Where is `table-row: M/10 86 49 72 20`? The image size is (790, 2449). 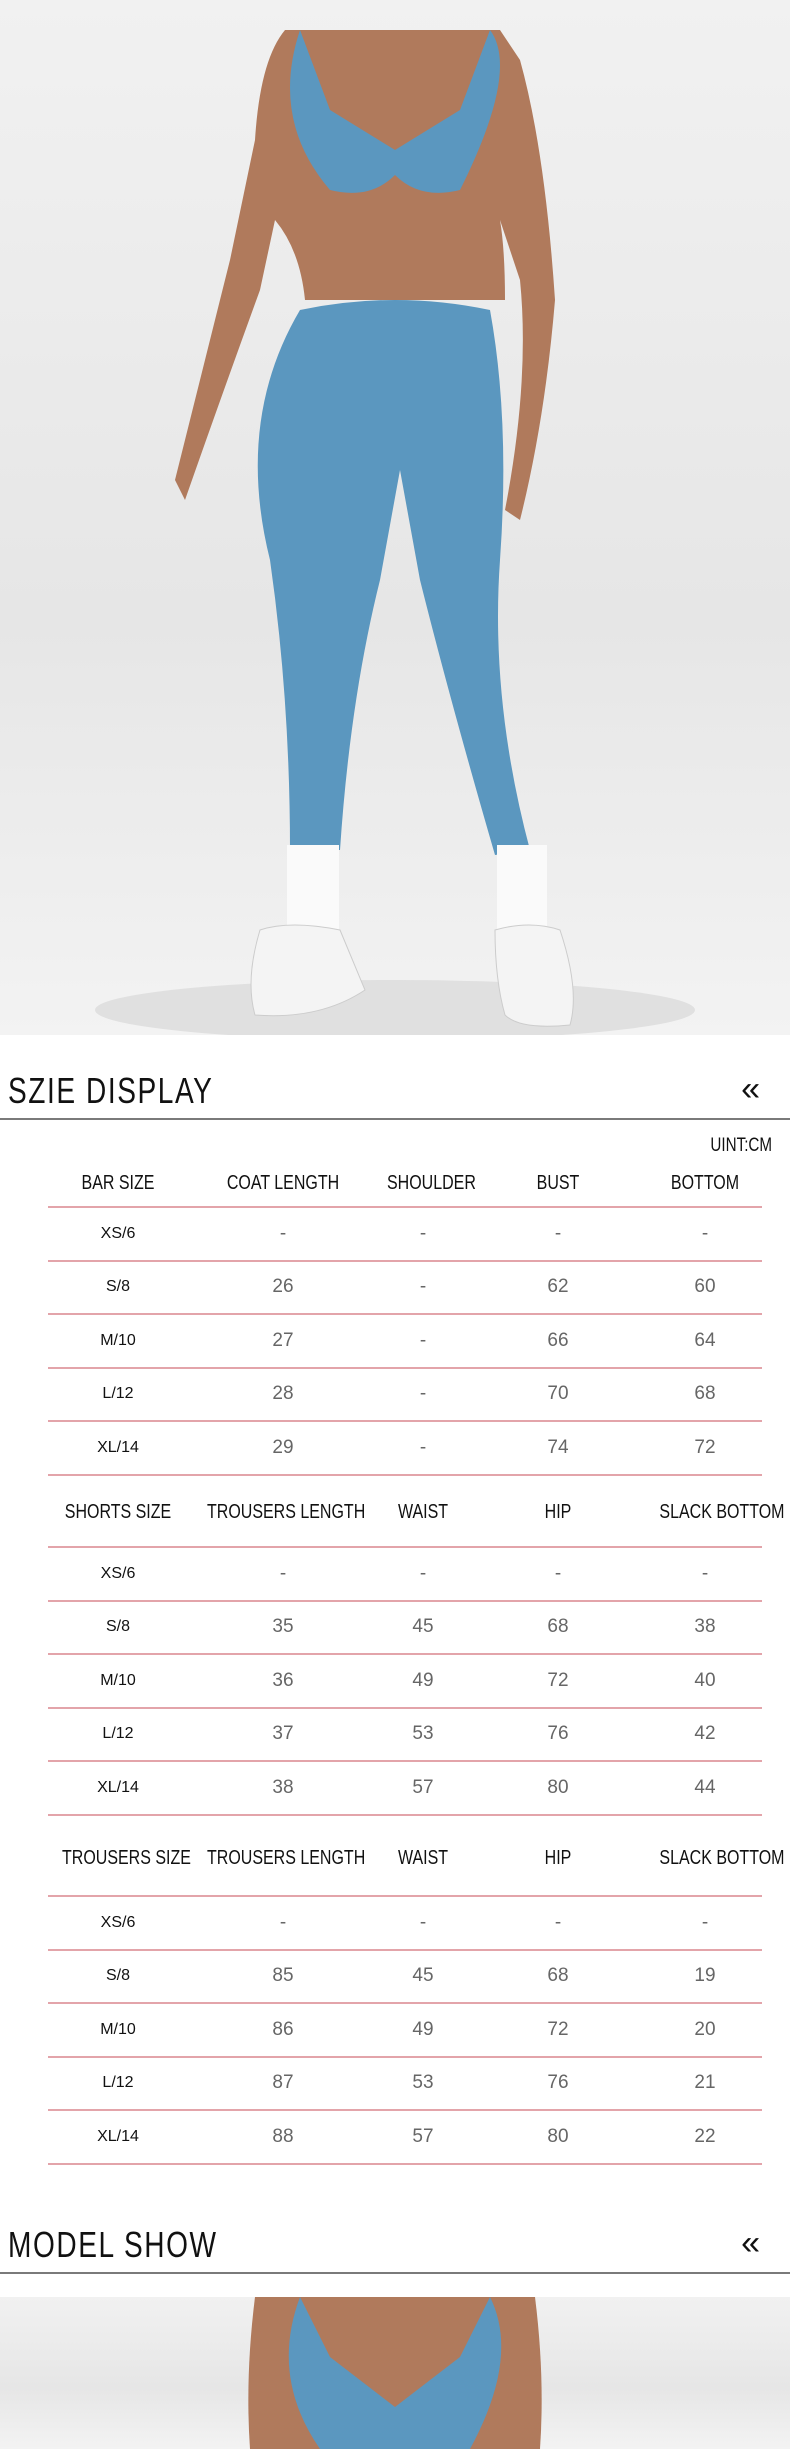 table-row: M/10 86 49 72 20 is located at coordinates (405, 2031).